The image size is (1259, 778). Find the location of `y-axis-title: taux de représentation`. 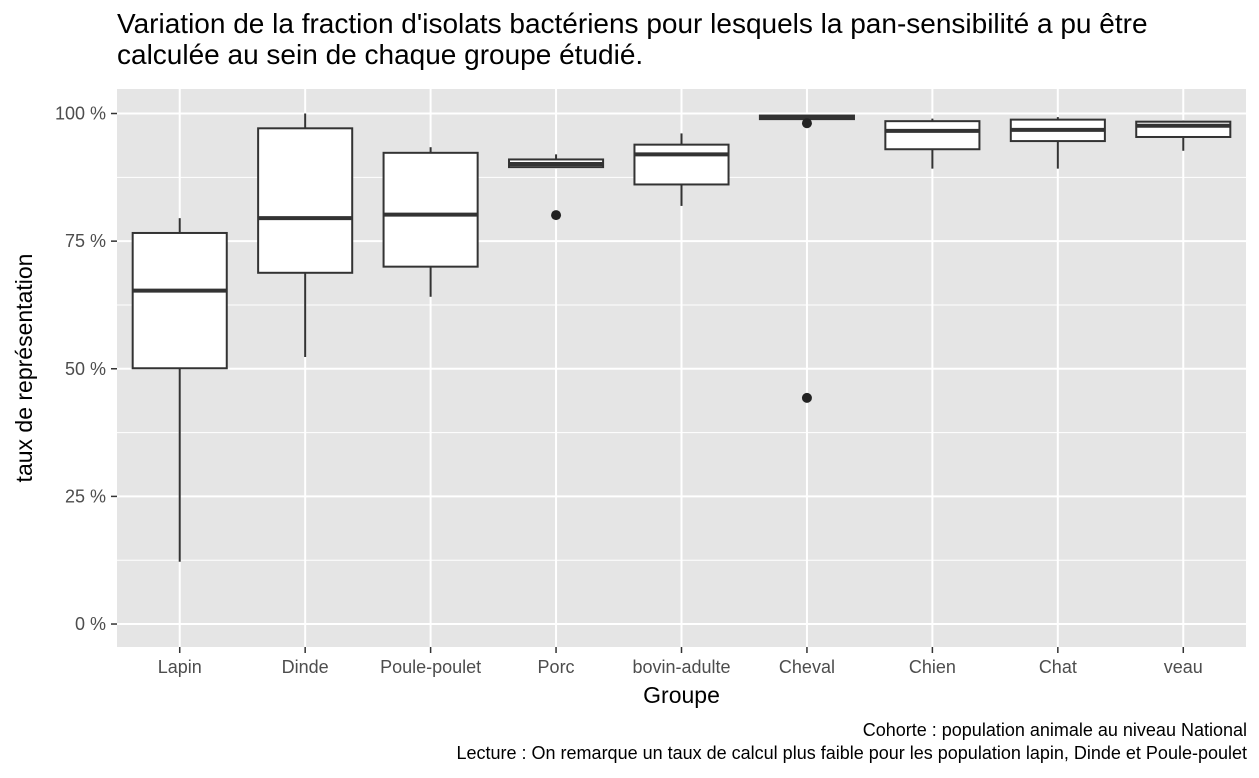

y-axis-title: taux de représentation is located at coordinates (24, 368).